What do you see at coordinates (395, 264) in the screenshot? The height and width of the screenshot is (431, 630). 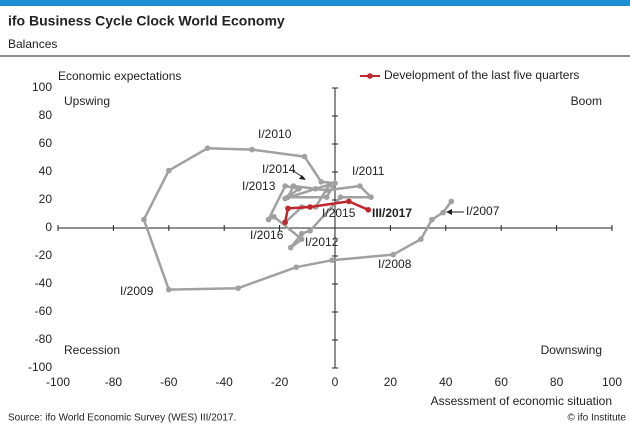 I see `annotation: I/2008` at bounding box center [395, 264].